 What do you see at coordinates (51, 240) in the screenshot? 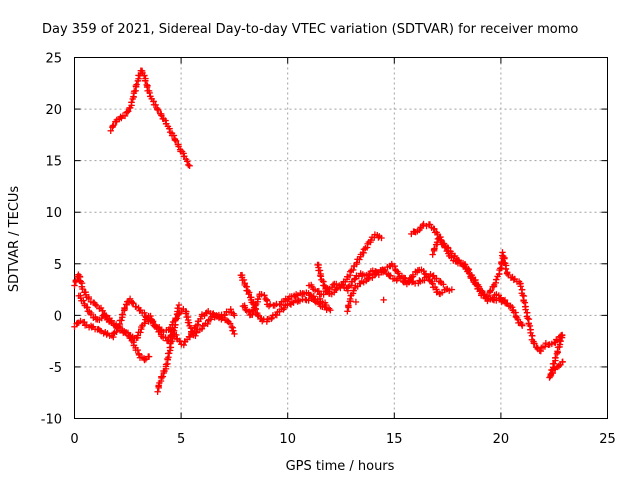
I see `y-tick-labels: -10 -5 0 5 10 15 20 25` at bounding box center [51, 240].